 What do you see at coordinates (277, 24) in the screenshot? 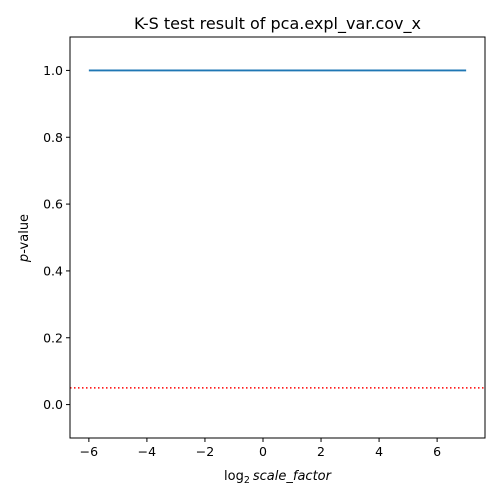
I see `chart-title: K-S test result of pca.expl_var.cov_x` at bounding box center [277, 24].